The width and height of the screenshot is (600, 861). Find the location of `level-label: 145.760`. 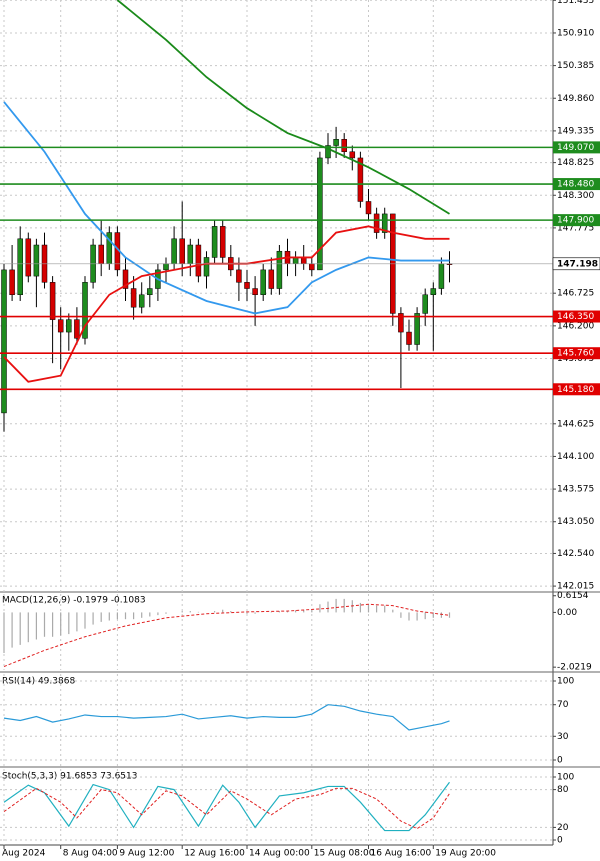

level-label: 145.760 is located at coordinates (575, 354).